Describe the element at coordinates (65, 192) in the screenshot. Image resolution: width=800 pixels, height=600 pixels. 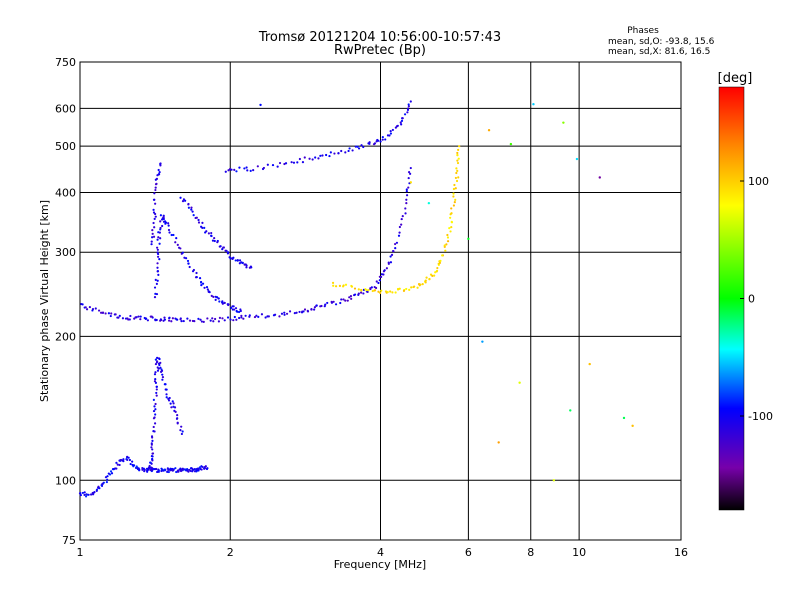
I see `y-tick-label: 400` at that location.